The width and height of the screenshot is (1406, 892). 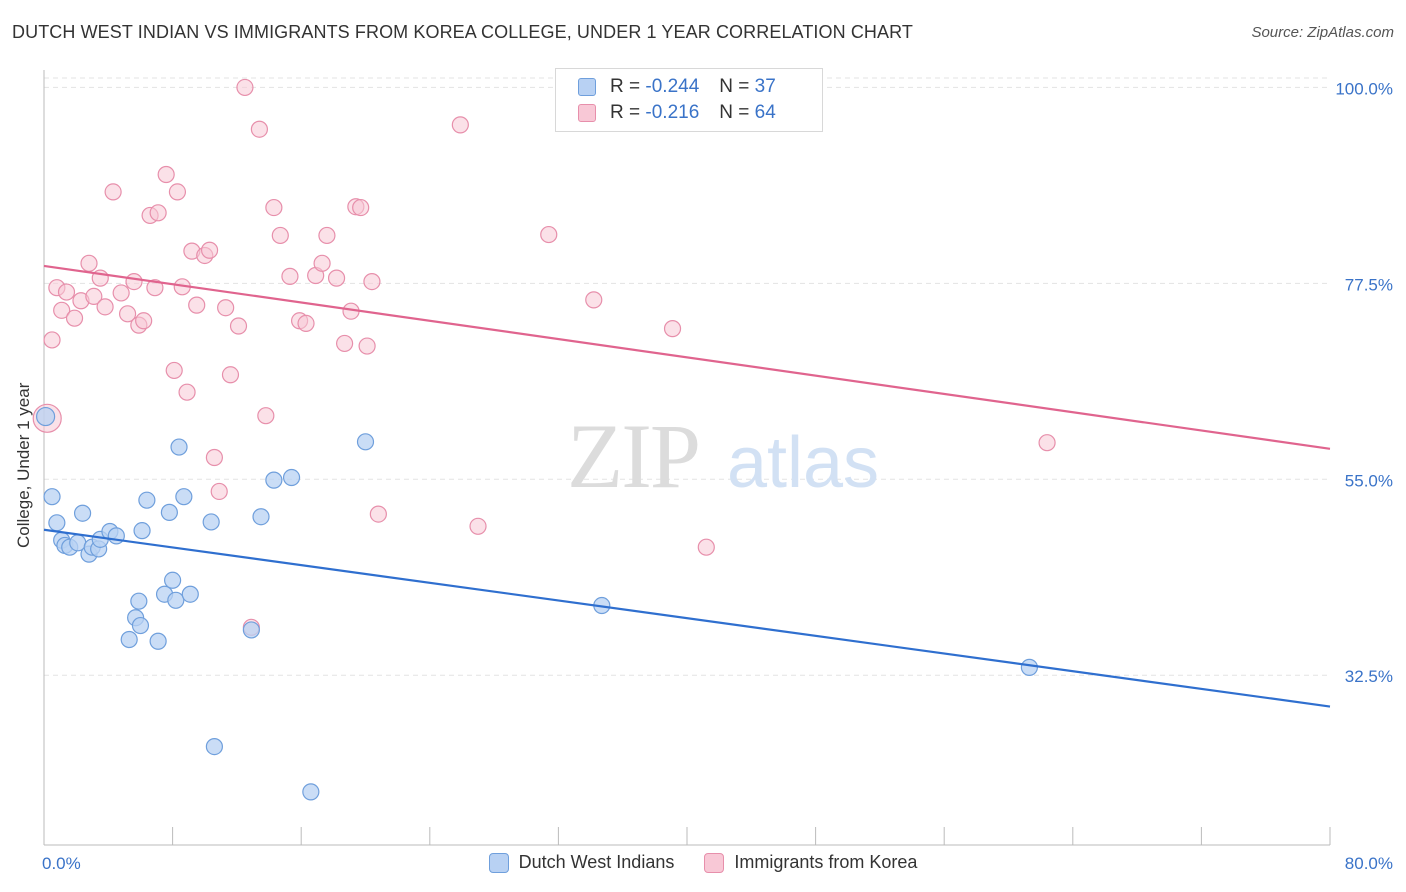 I want to click on x-tick-labels: 0.0% 80.0%, so click(x=717, y=863).